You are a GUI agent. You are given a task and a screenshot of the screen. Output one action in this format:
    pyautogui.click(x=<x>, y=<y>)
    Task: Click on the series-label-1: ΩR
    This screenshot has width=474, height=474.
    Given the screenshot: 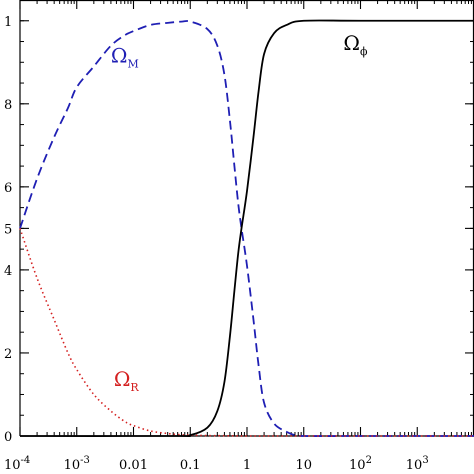 What is the action you would take?
    pyautogui.click(x=127, y=380)
    